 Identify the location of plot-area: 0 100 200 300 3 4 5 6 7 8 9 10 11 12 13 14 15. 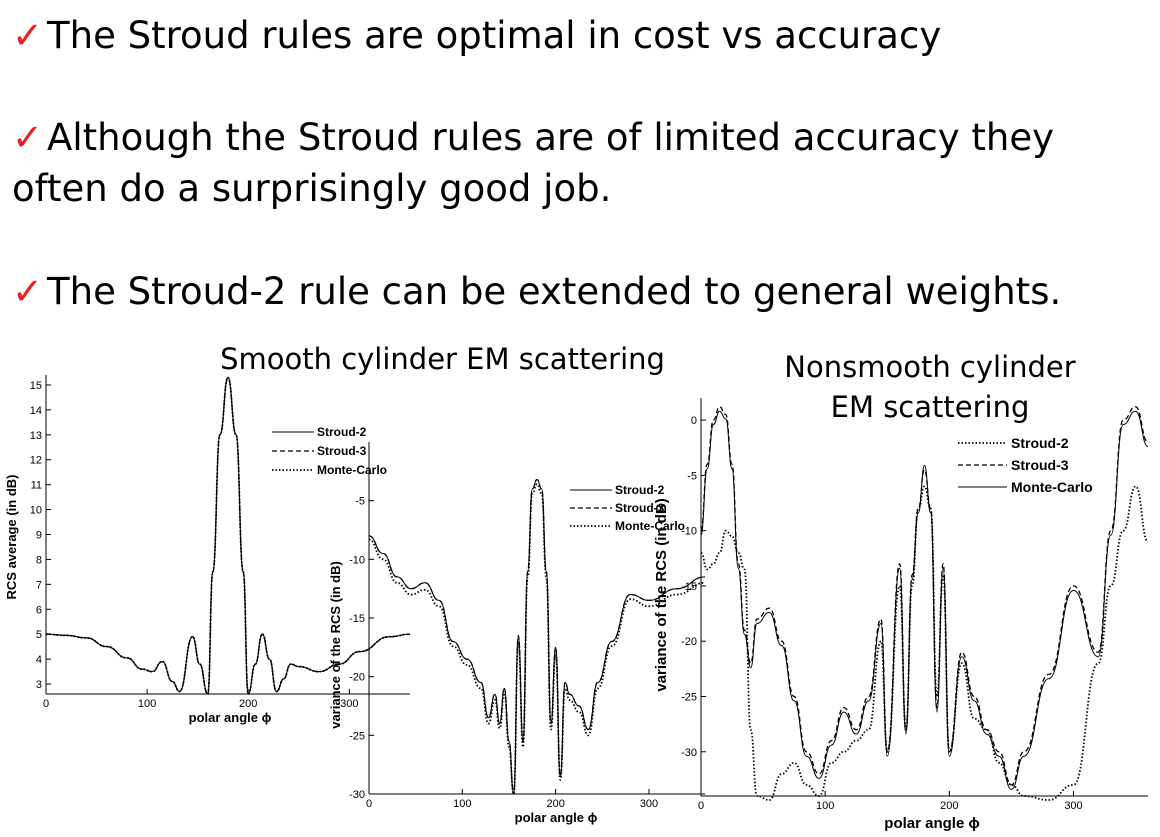
(220, 542).